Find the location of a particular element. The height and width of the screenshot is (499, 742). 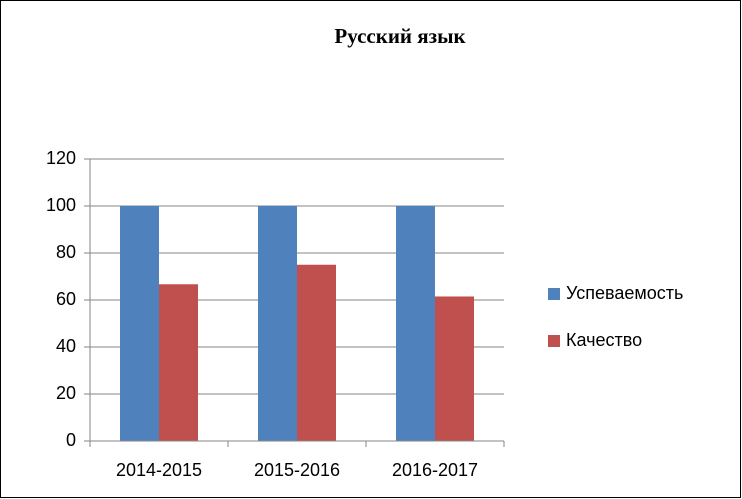

legend-label: Успеваемость is located at coordinates (624, 293).